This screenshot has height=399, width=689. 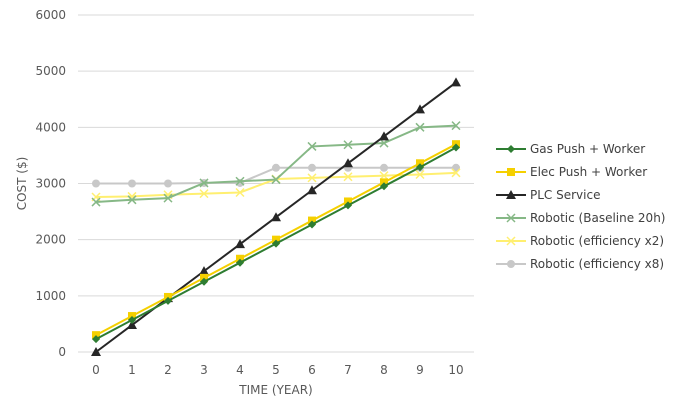 What do you see at coordinates (455, 370) in the screenshot?
I see `x-tick-label: 10` at bounding box center [455, 370].